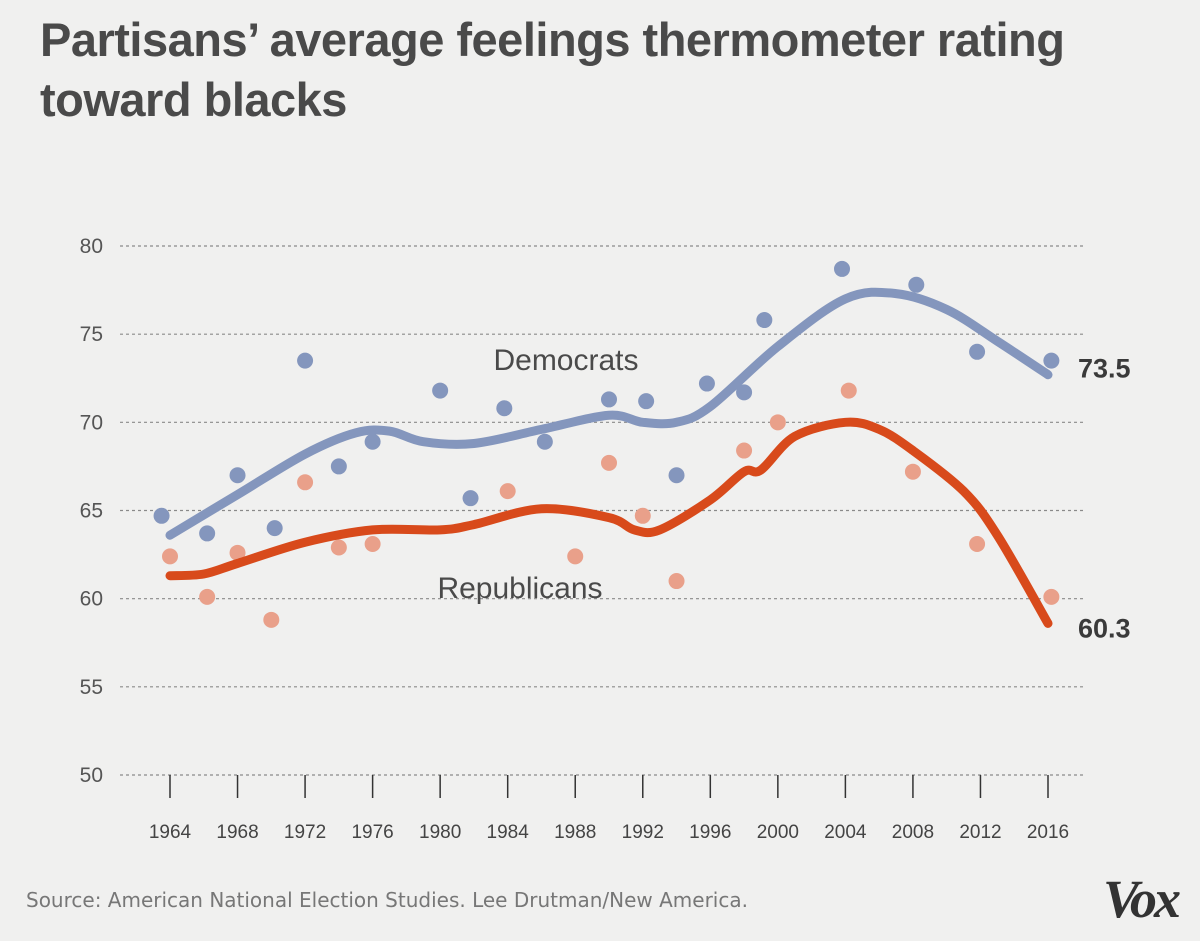 Image resolution: width=1200 pixels, height=941 pixels. Describe the element at coordinates (1141, 899) in the screenshot. I see `vox-logo: Vox` at that location.